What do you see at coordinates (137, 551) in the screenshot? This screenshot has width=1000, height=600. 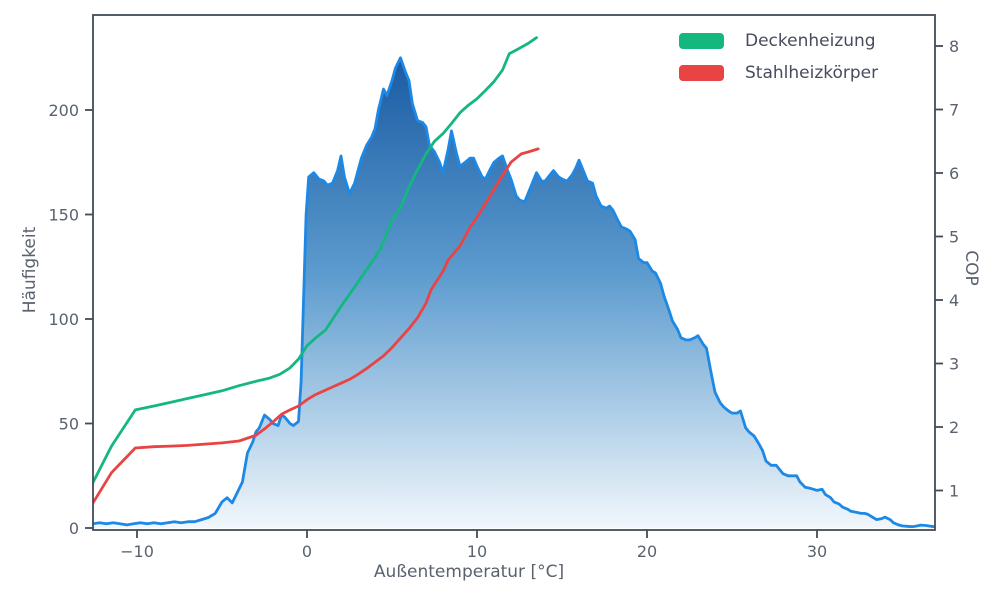 I see `x-tick-label: −10` at bounding box center [137, 551].